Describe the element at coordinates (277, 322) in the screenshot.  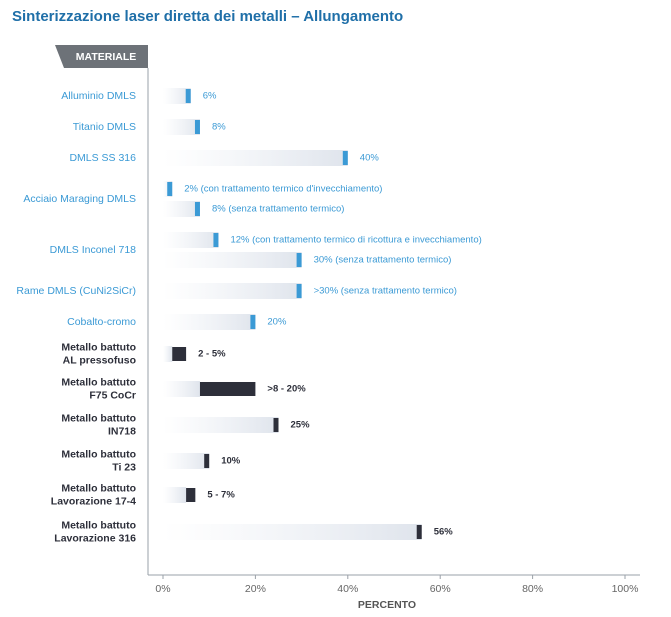
I see `value-label: 20%` at that location.